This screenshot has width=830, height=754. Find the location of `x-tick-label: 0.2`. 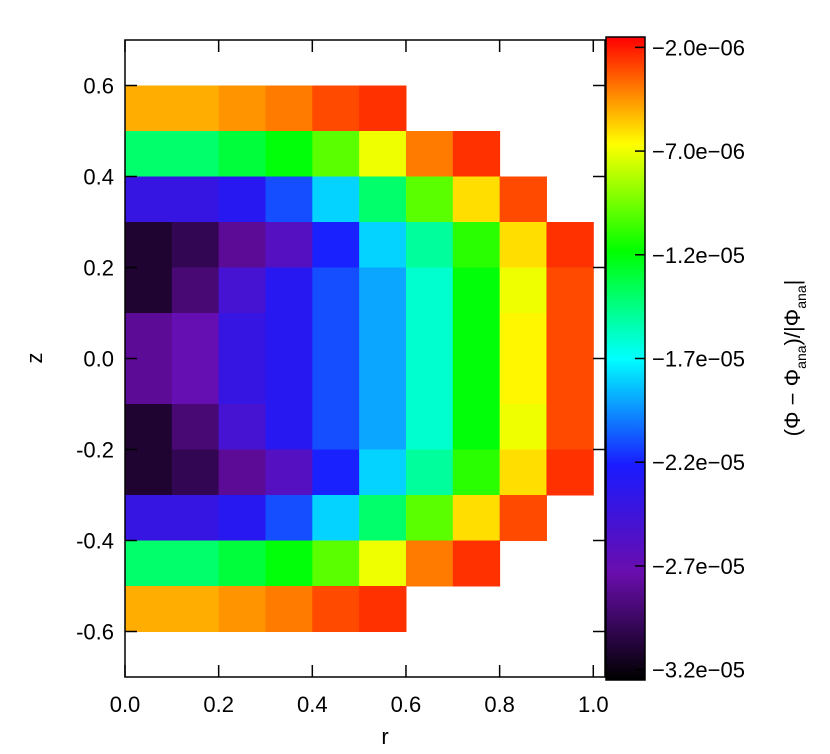

x-tick-label: 0.2 is located at coordinates (218, 704).